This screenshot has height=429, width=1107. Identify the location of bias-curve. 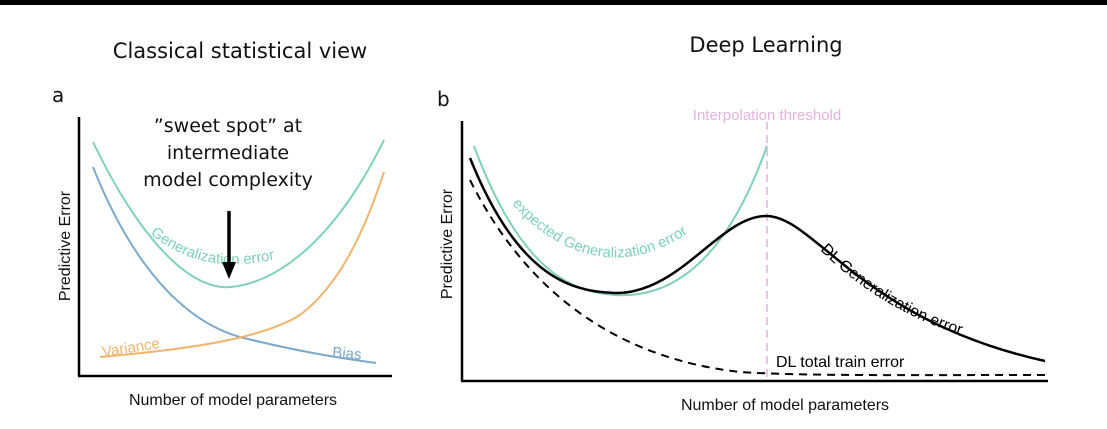
(234, 265).